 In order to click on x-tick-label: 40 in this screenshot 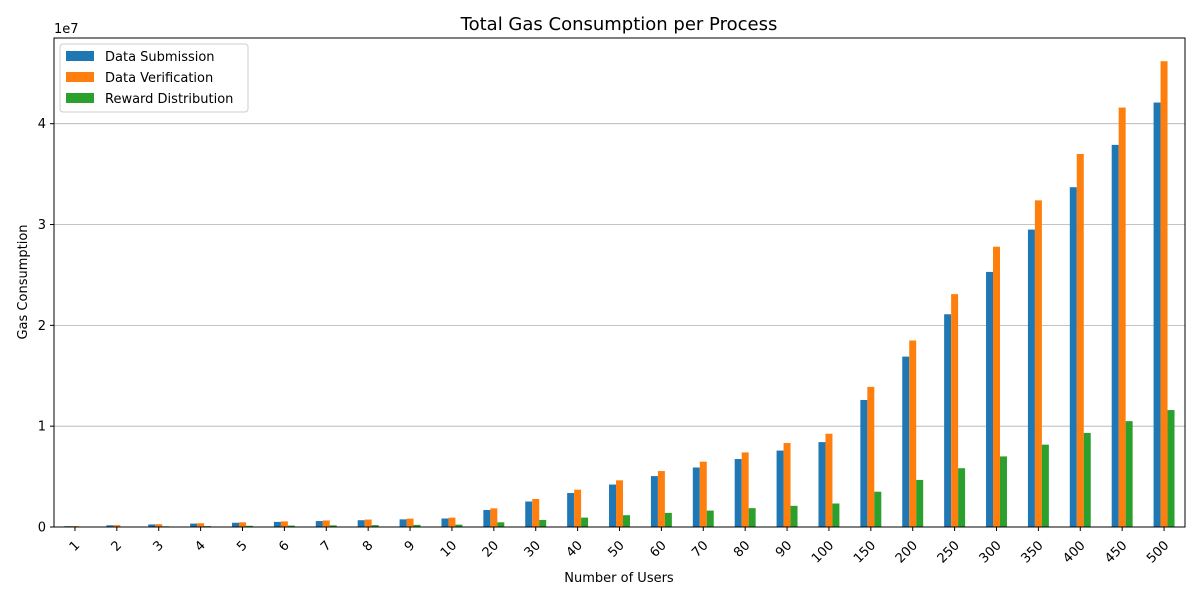, I will do `click(575, 549)`.